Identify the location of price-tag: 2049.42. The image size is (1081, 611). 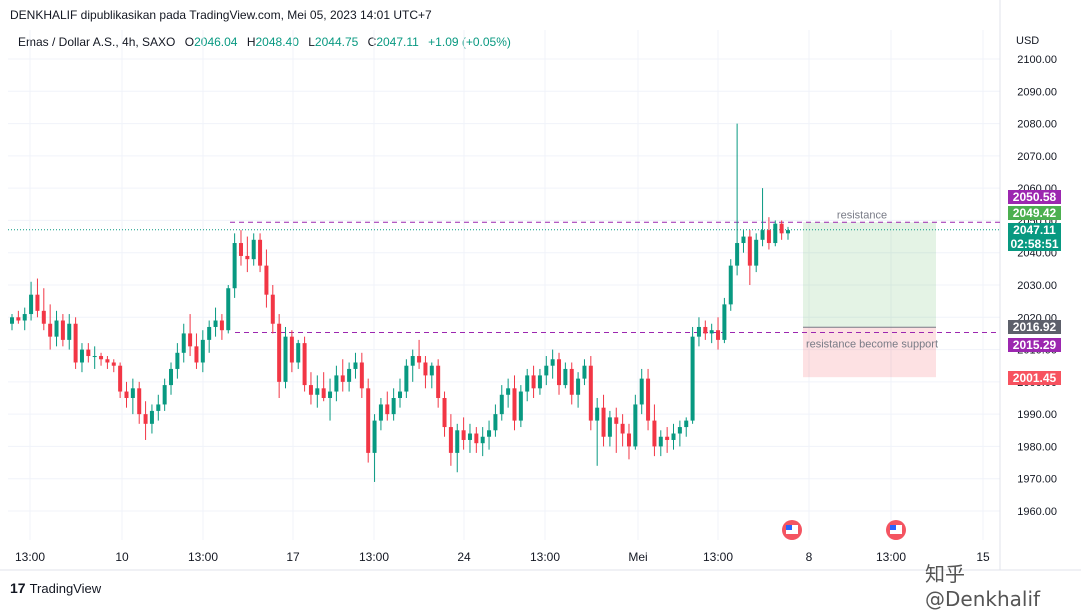
(1034, 213).